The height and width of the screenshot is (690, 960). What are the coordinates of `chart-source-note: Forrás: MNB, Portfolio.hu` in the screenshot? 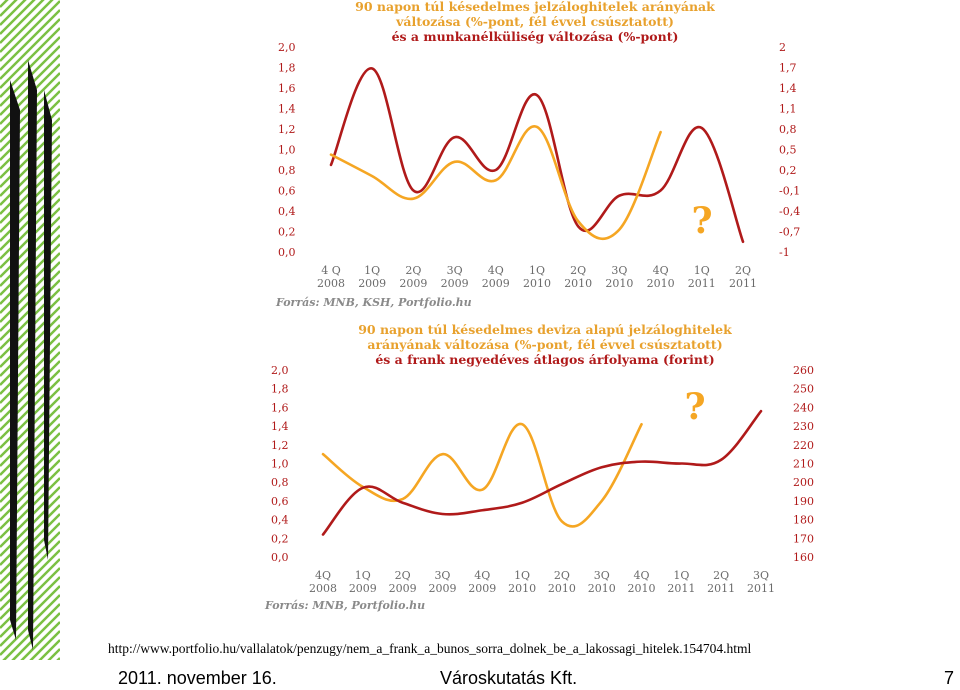 It's located at (344, 605).